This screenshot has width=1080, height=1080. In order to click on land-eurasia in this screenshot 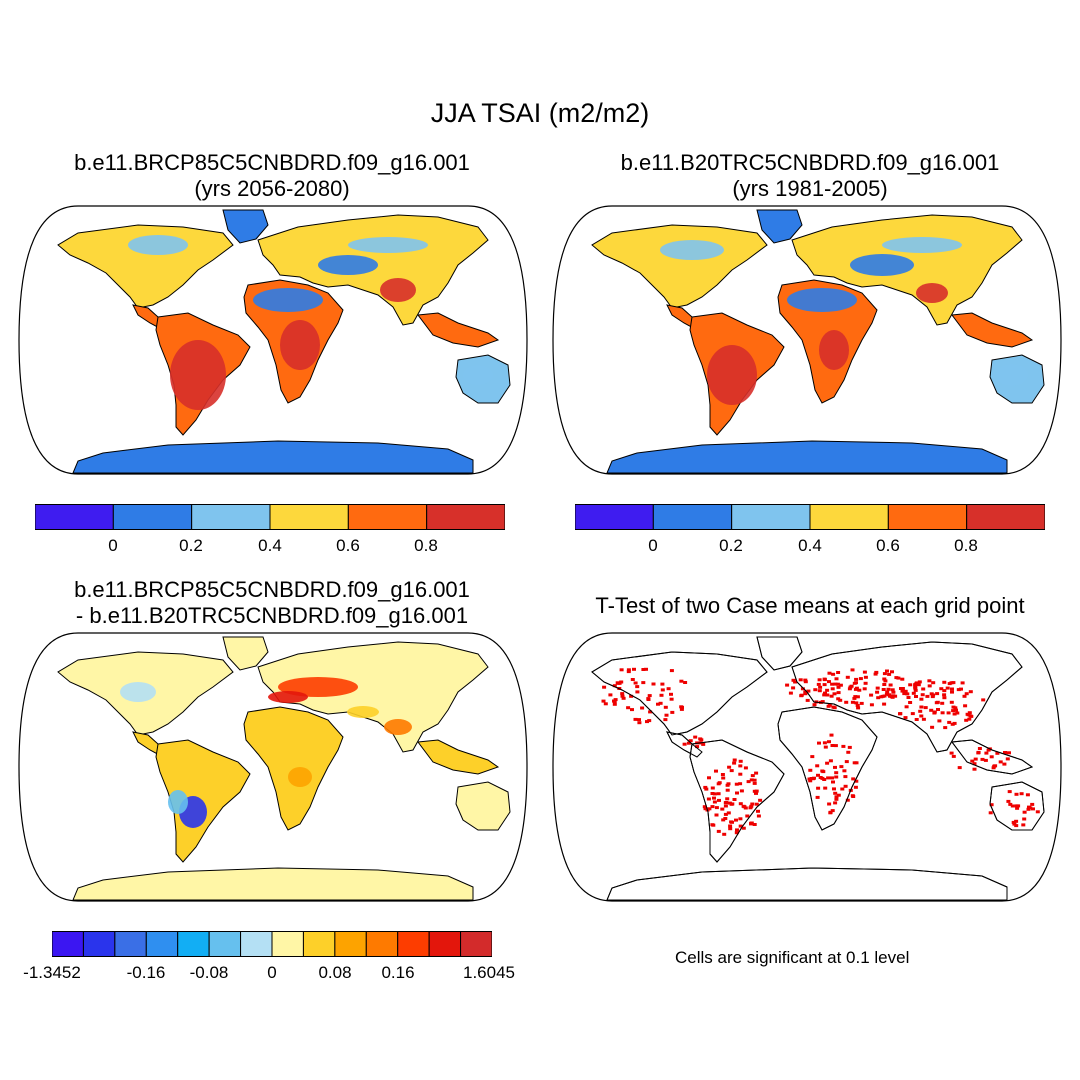, I will do `click(373, 697)`.